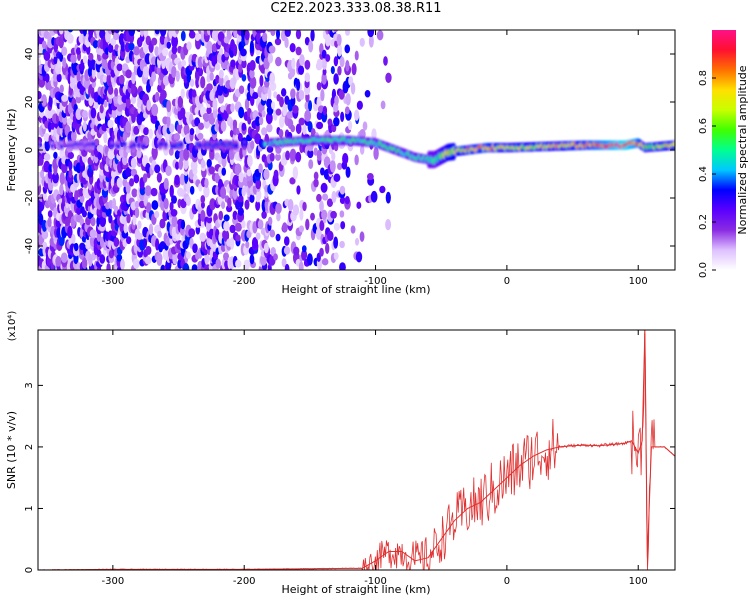 Image resolution: width=750 pixels, height=600 pixels. I want to click on y-tick-label: 0, so click(29, 150).